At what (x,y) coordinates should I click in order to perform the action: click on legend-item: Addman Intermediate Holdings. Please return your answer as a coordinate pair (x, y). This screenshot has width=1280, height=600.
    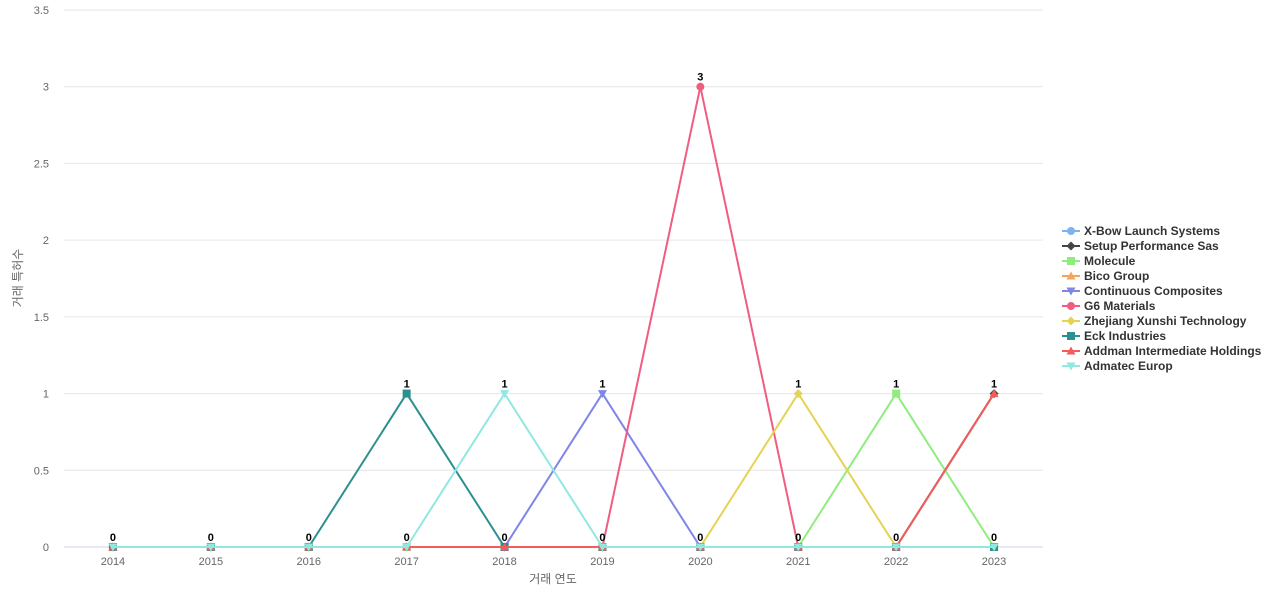
    Looking at the image, I should click on (1161, 350).